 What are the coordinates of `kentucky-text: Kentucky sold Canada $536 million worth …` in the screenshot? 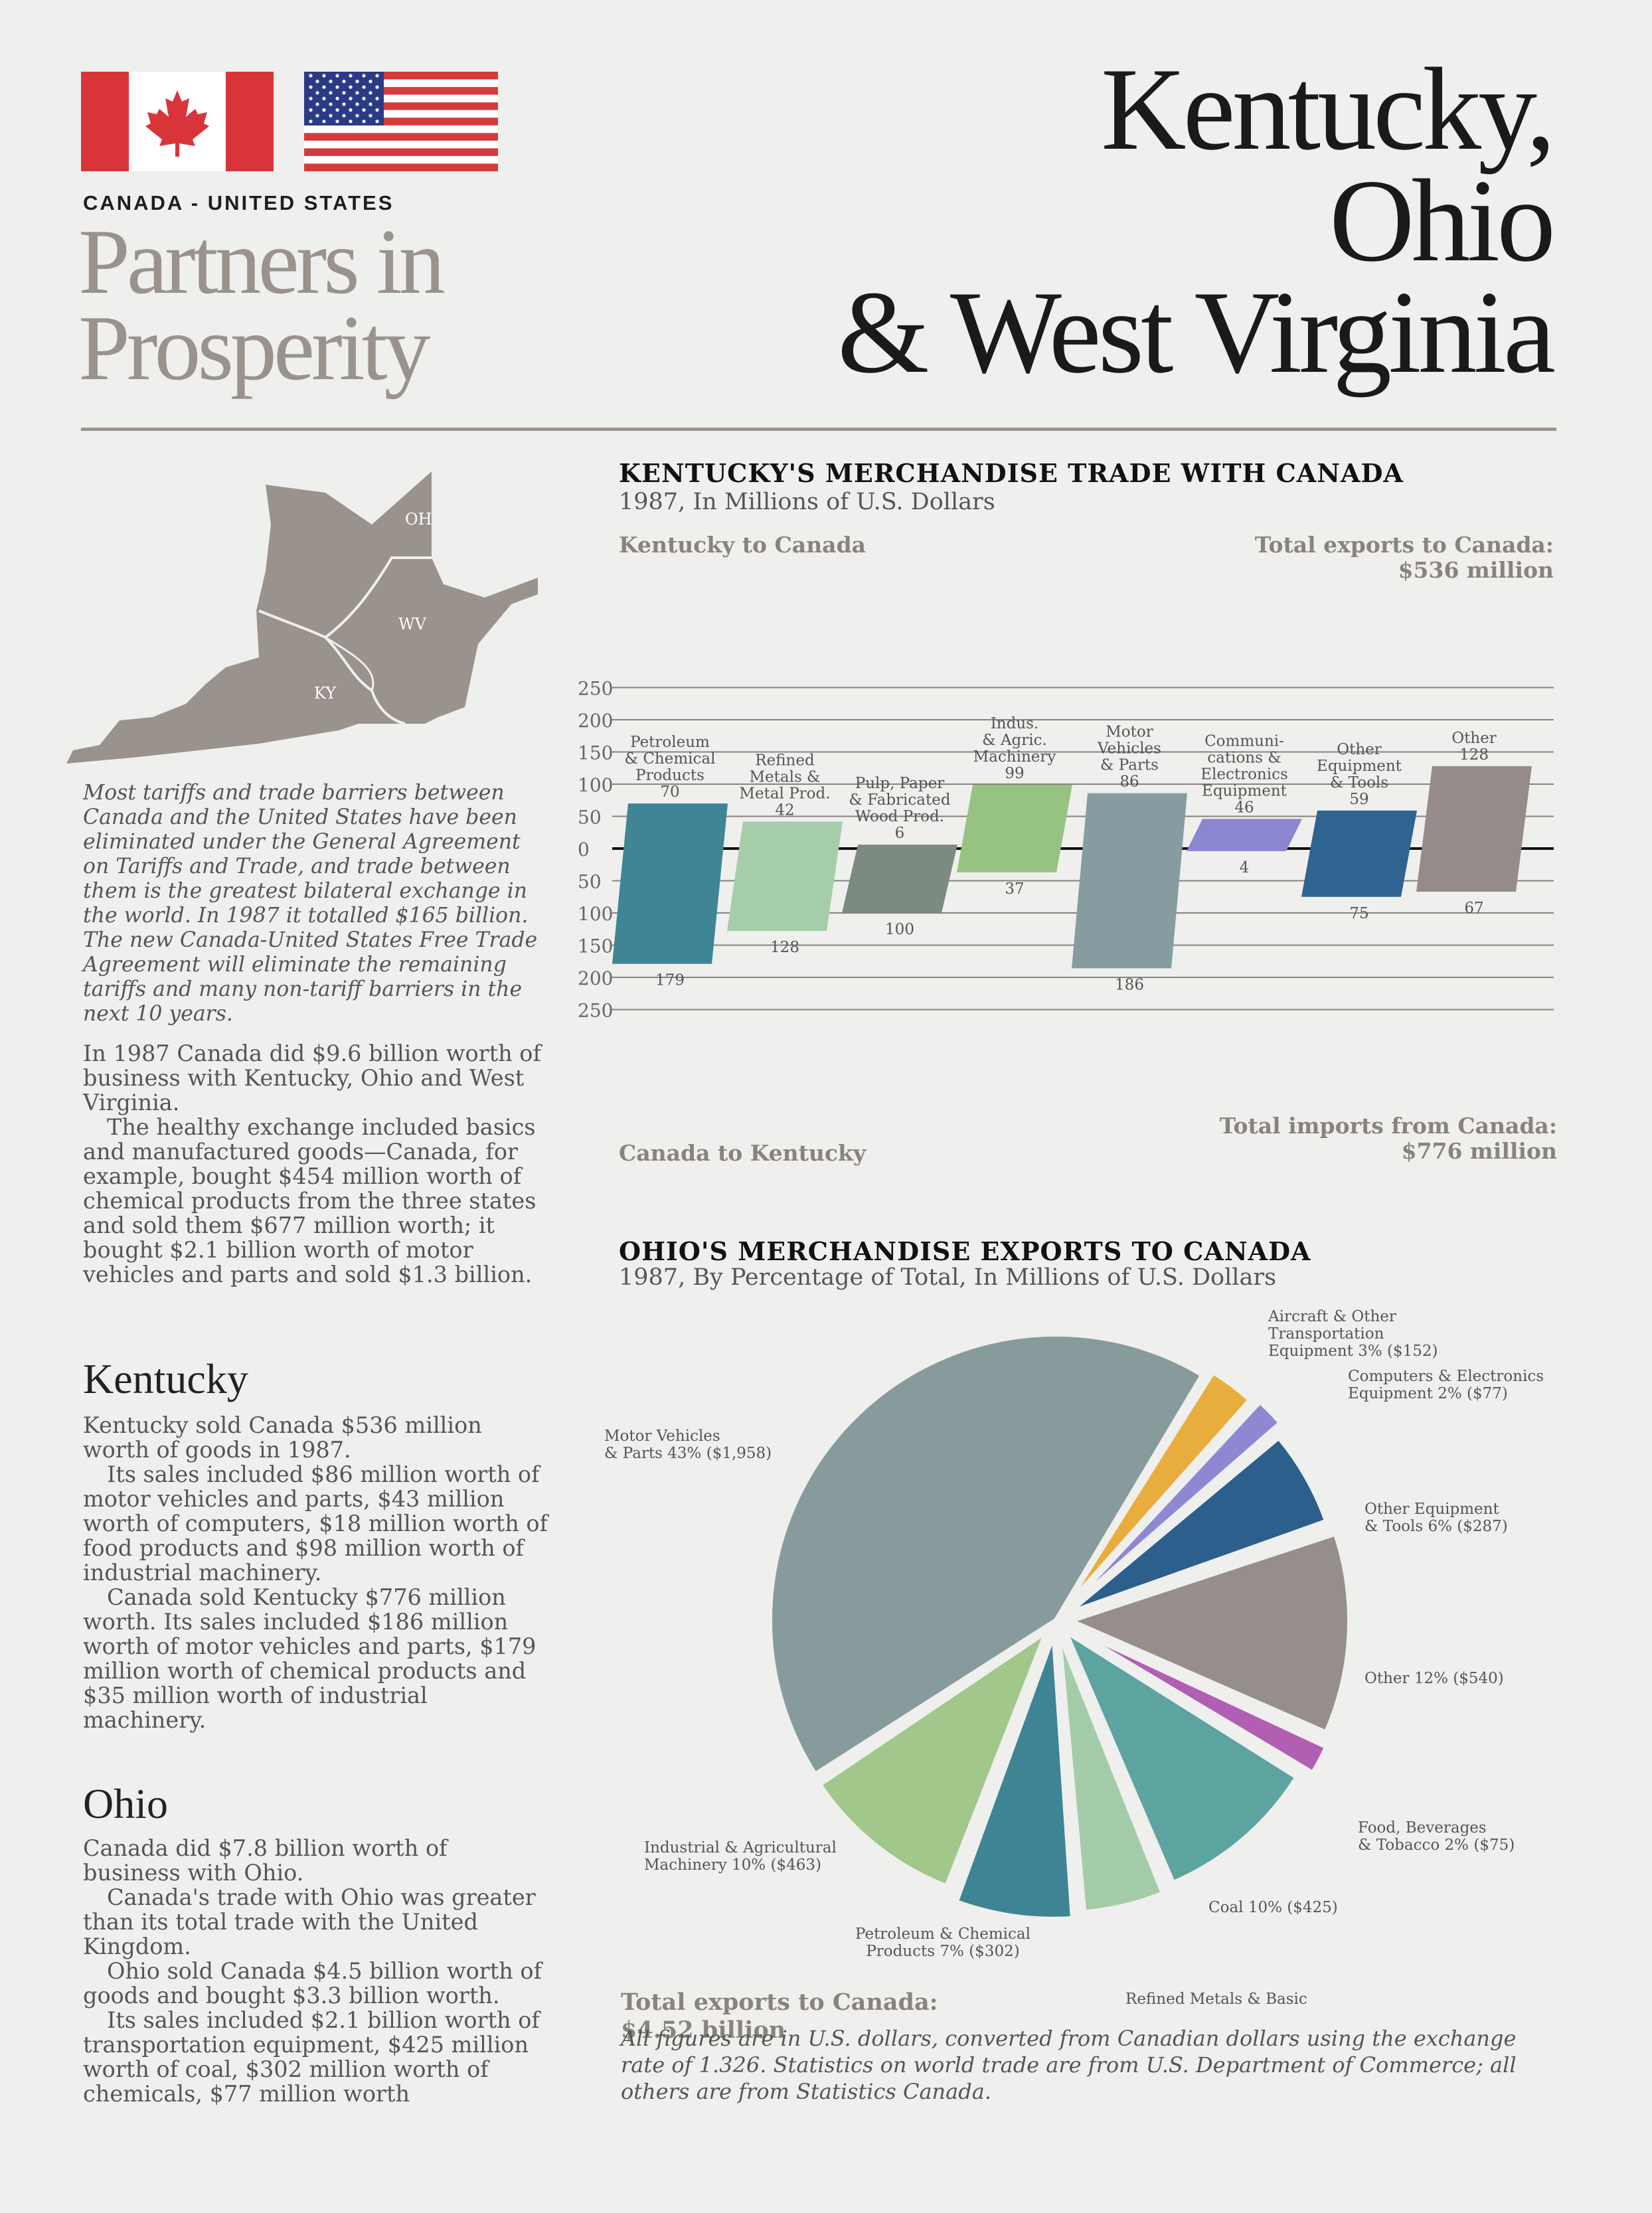 It's located at (315, 1572).